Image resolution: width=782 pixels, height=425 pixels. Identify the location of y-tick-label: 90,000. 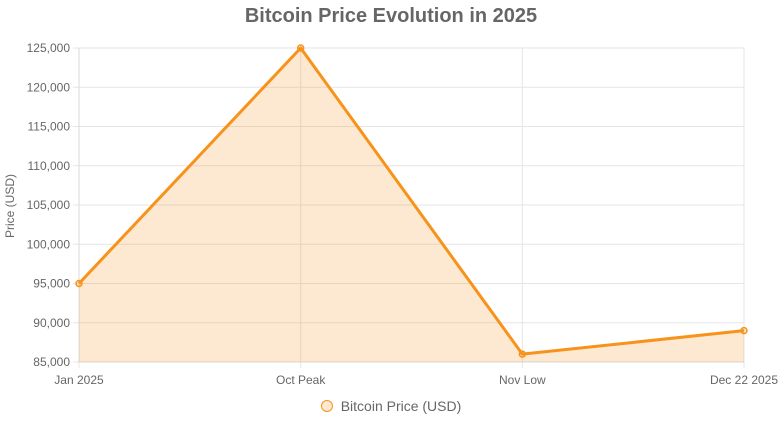
(51, 323).